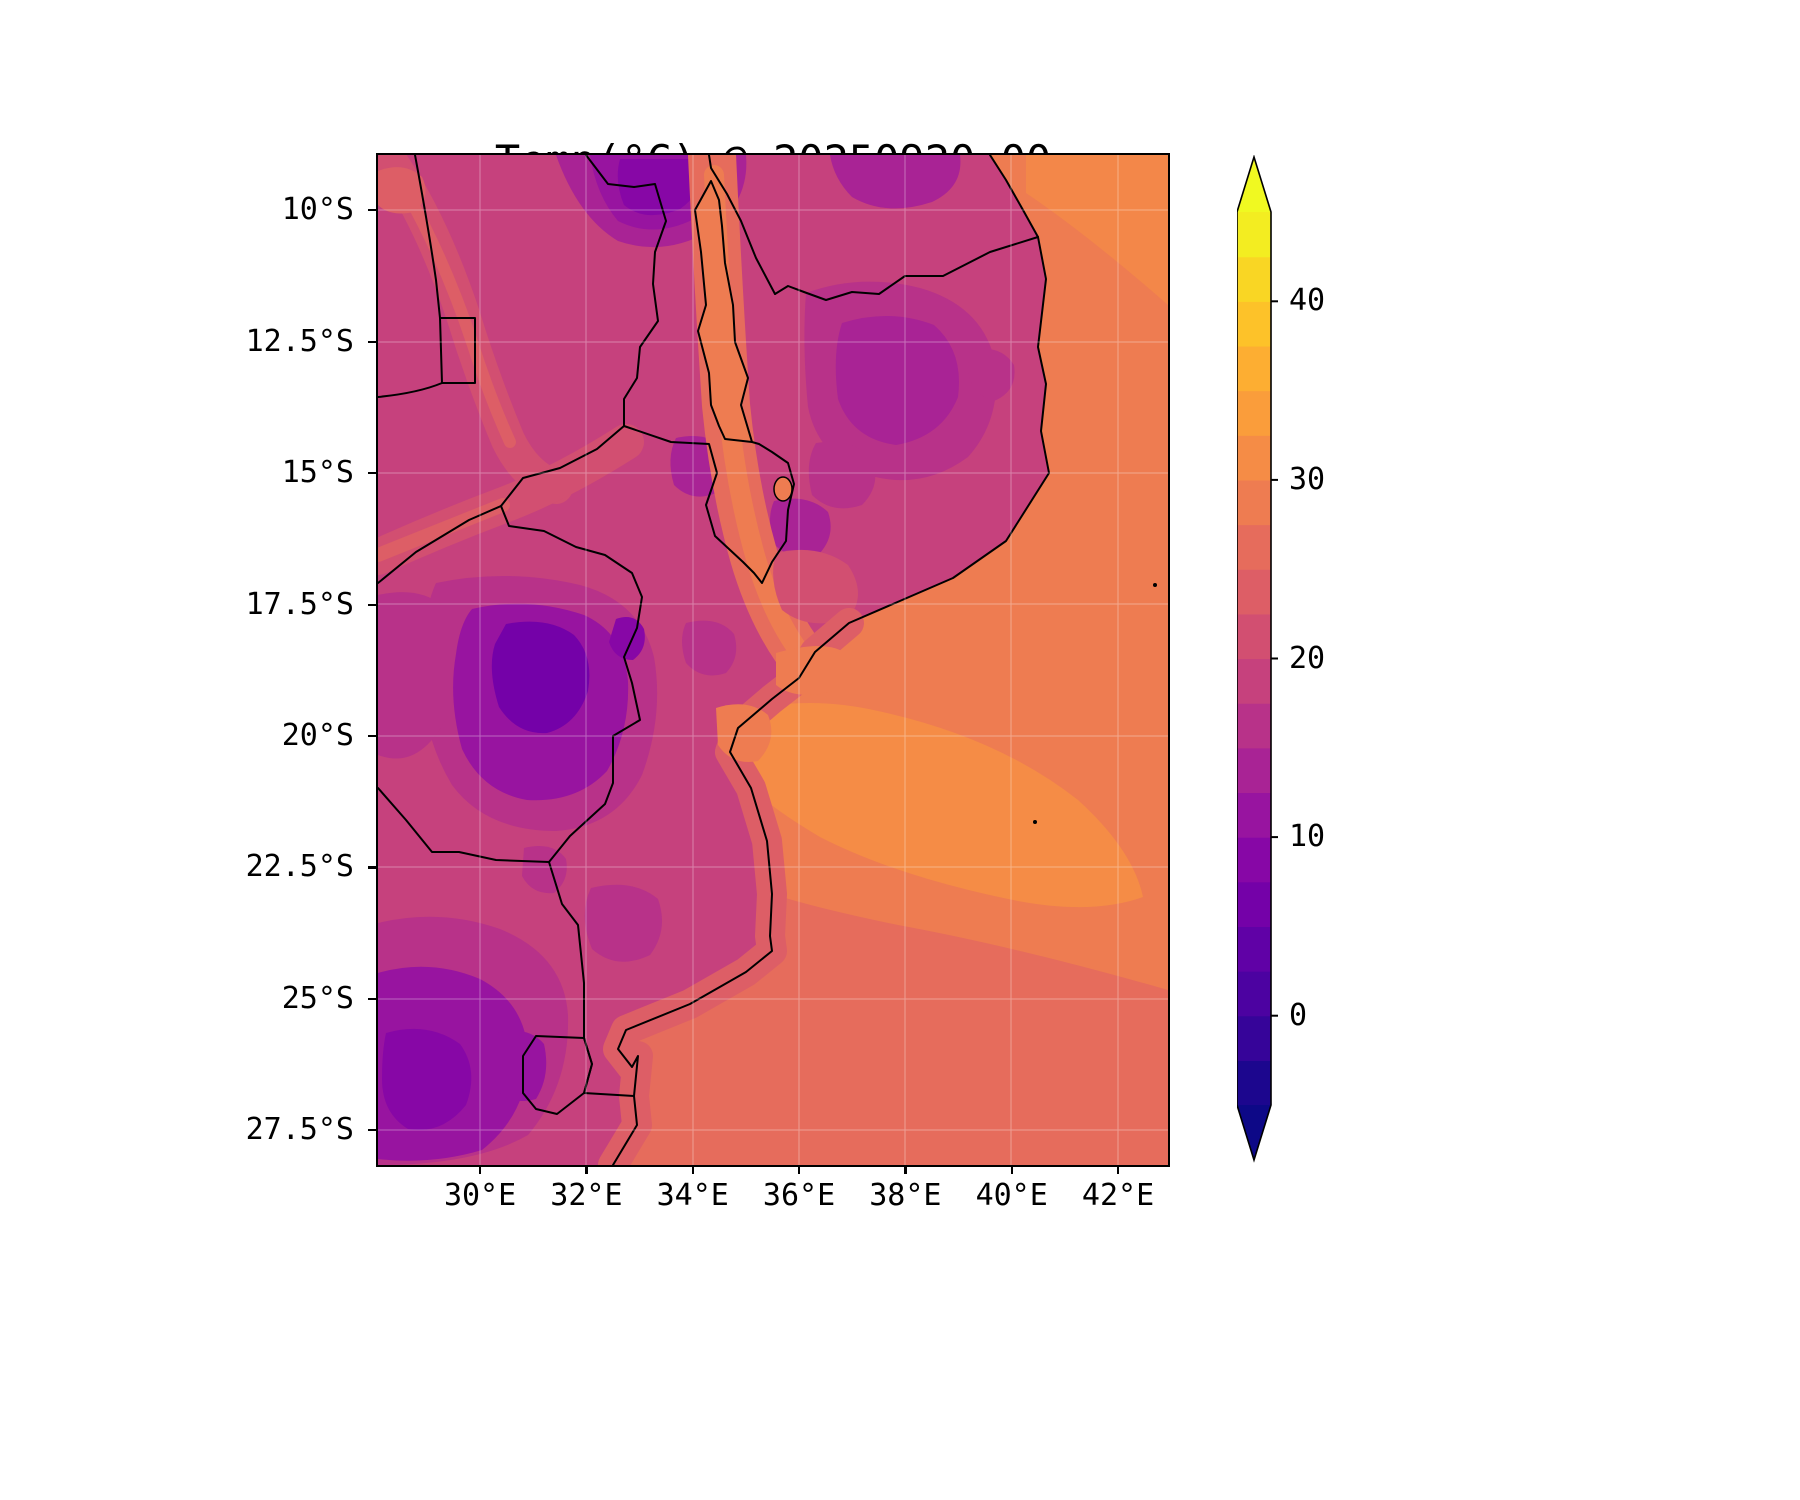  What do you see at coordinates (1307, 479) in the screenshot?
I see `colorbar-tick-label: 30` at bounding box center [1307, 479].